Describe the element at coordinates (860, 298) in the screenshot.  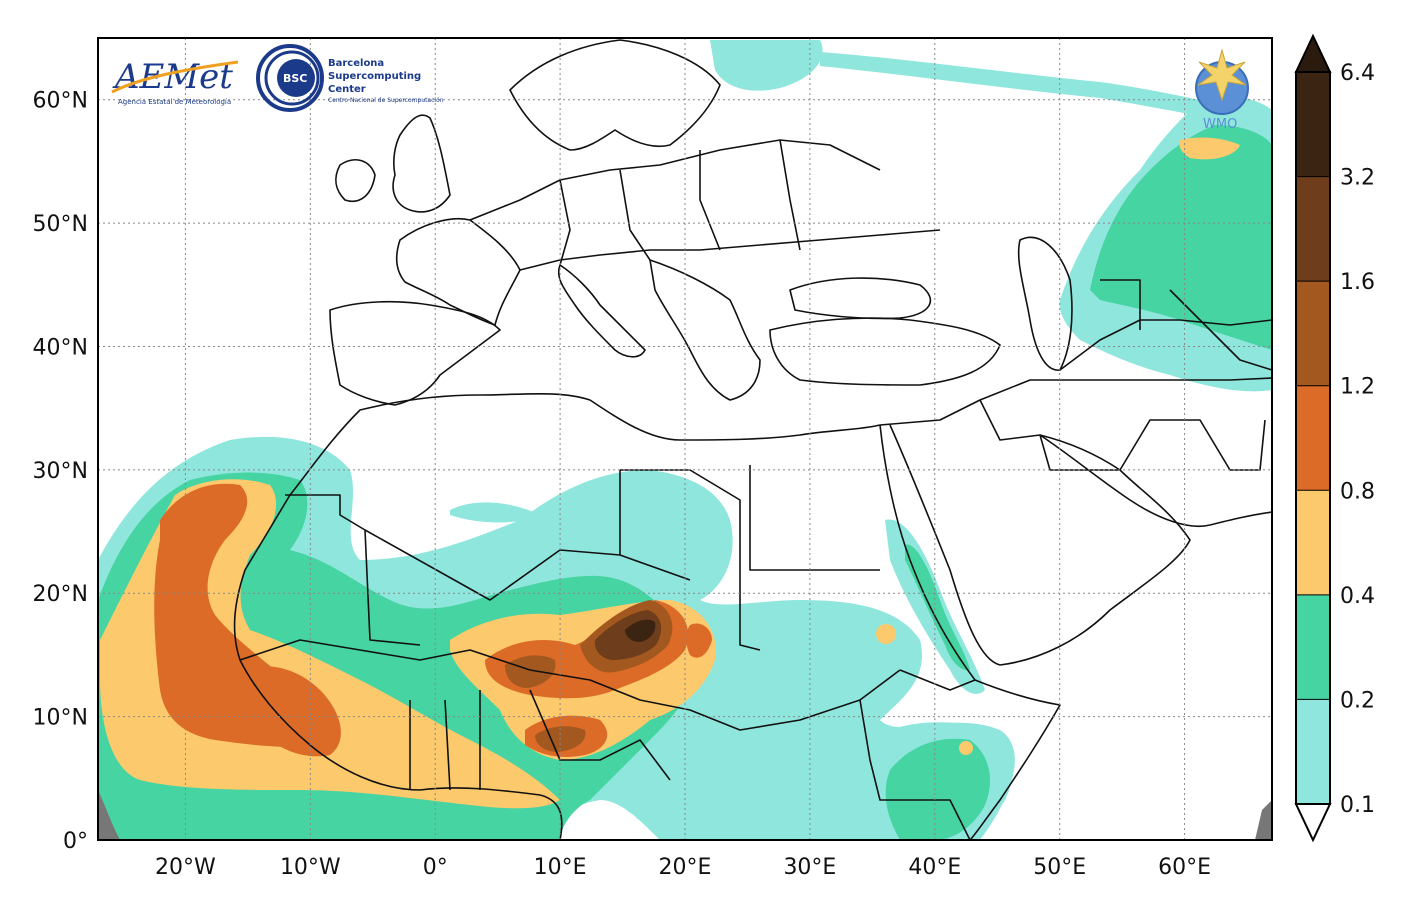
I see `coast-black-sea` at that location.